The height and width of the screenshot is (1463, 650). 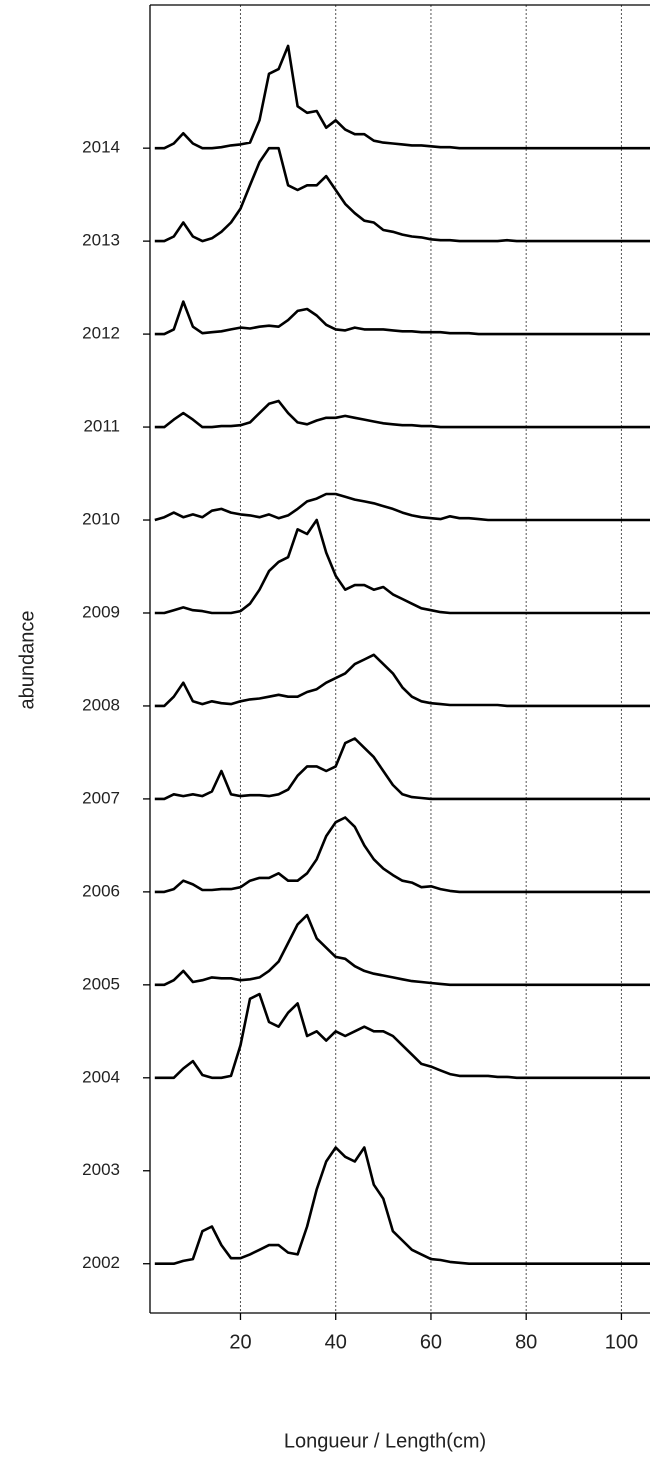 What do you see at coordinates (101, 333) in the screenshot?
I see `y-tick-label: 2012` at bounding box center [101, 333].